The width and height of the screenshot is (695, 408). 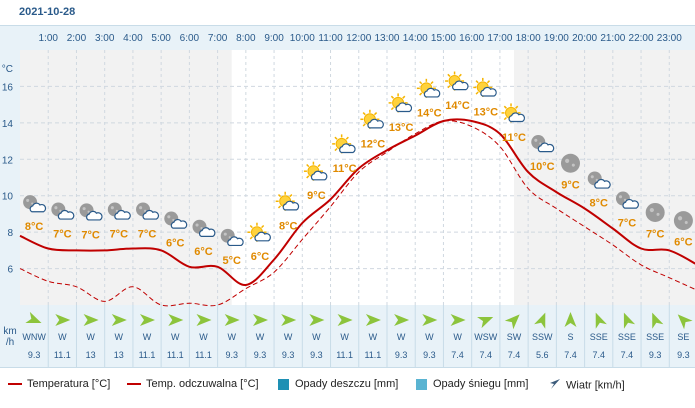 What do you see at coordinates (69, 384) in the screenshot?
I see `legend-temperature-label: Temperatura [°C]` at bounding box center [69, 384].